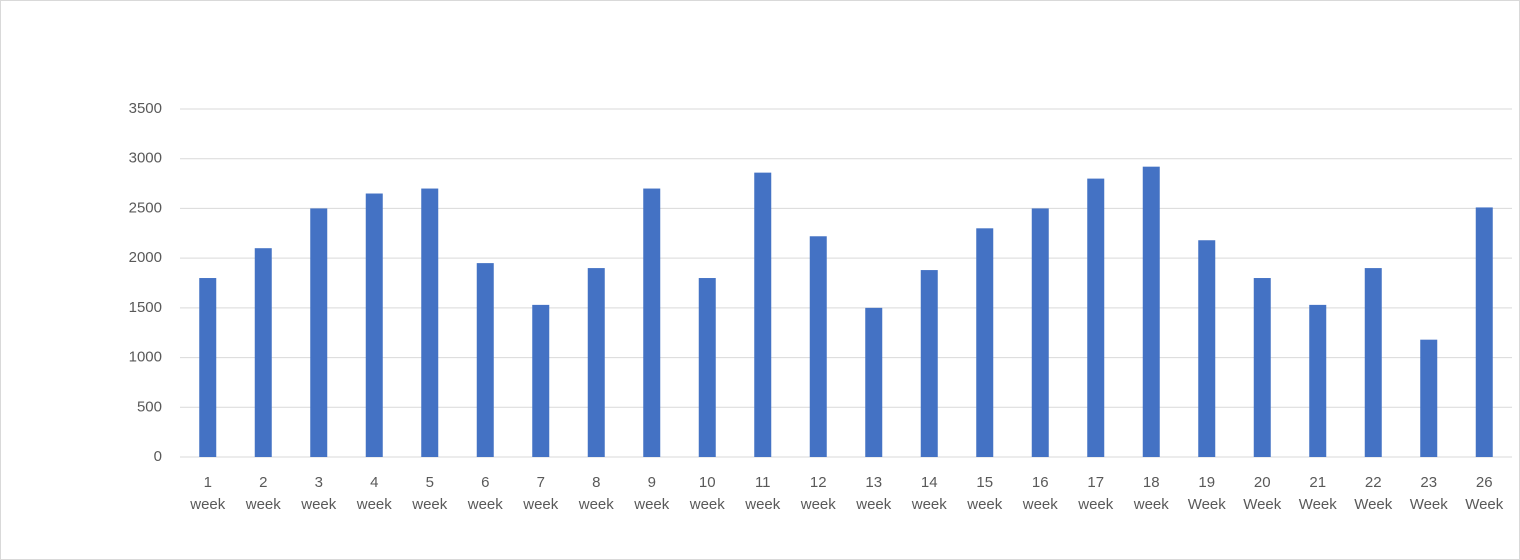 Image resolution: width=1520 pixels, height=560 pixels. What do you see at coordinates (1262, 493) in the screenshot?
I see `x-tick-label: 20 Week` at bounding box center [1262, 493].